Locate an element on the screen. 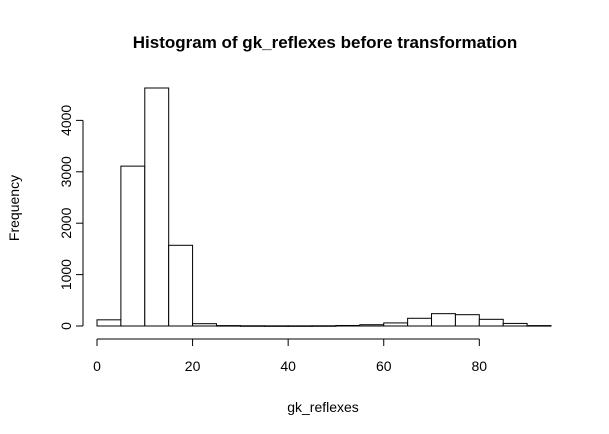 Image resolution: width=609 pixels, height=434 pixels. y-axis: 0 1000 2000 3000 4000 is located at coordinates (71, 217).